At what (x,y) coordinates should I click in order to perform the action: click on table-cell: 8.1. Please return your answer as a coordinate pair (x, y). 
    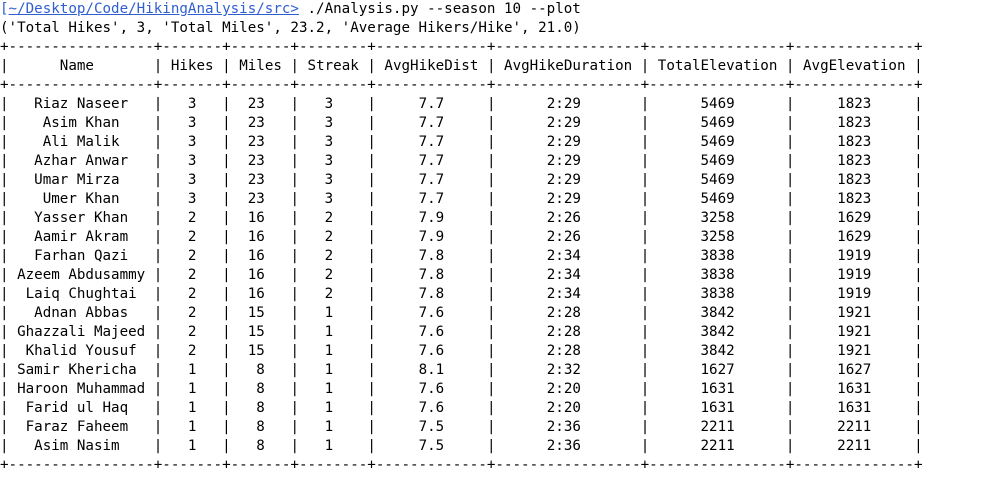
    Looking at the image, I should click on (431, 370).